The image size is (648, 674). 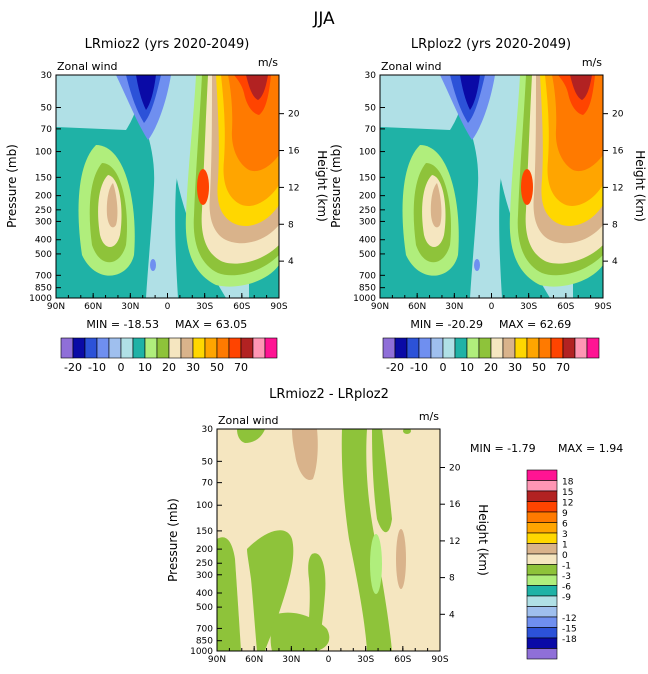 I want to click on x-tick-label: 60N, so click(x=93, y=307).